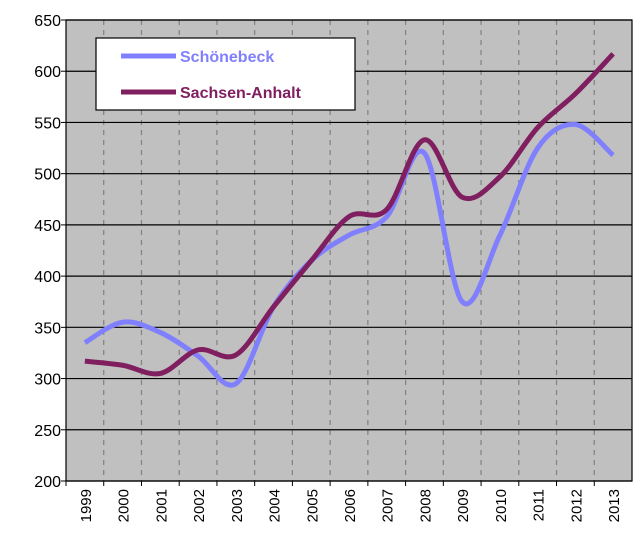  Describe the element at coordinates (124, 505) in the screenshot. I see `x-tick-label: 2000` at that location.